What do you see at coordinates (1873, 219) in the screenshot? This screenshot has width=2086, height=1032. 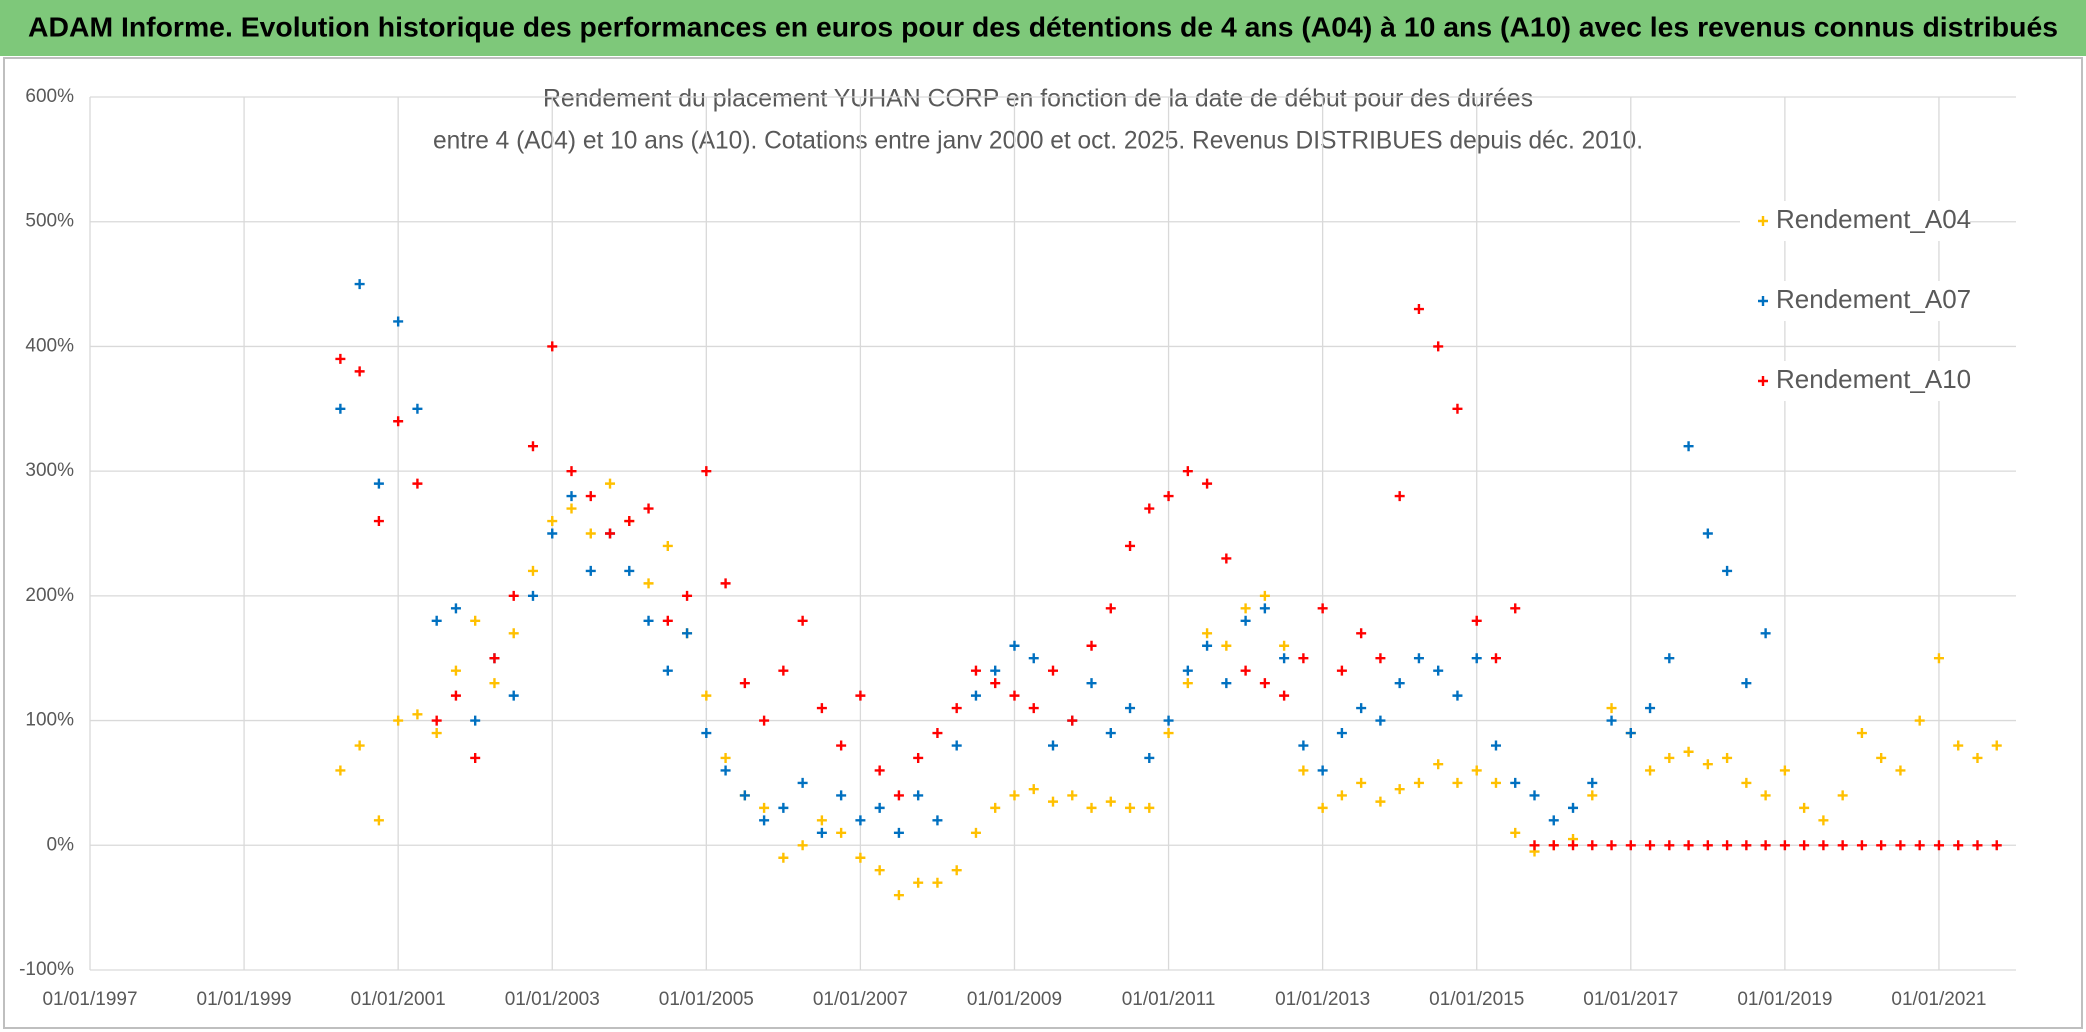 I see `legend-label: Rendement_A04` at bounding box center [1873, 219].